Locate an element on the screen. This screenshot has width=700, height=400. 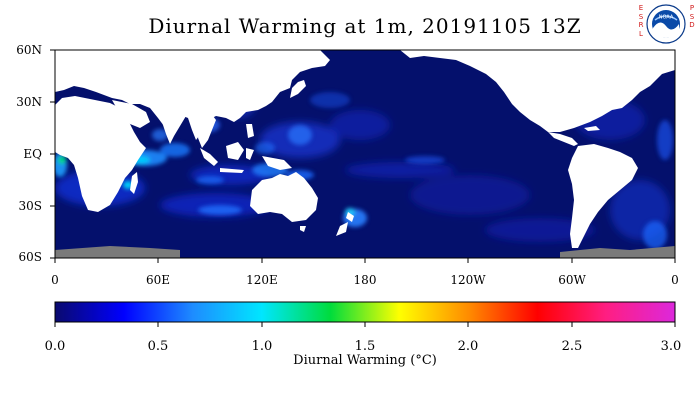
land-java is located at coordinates (232, 170).